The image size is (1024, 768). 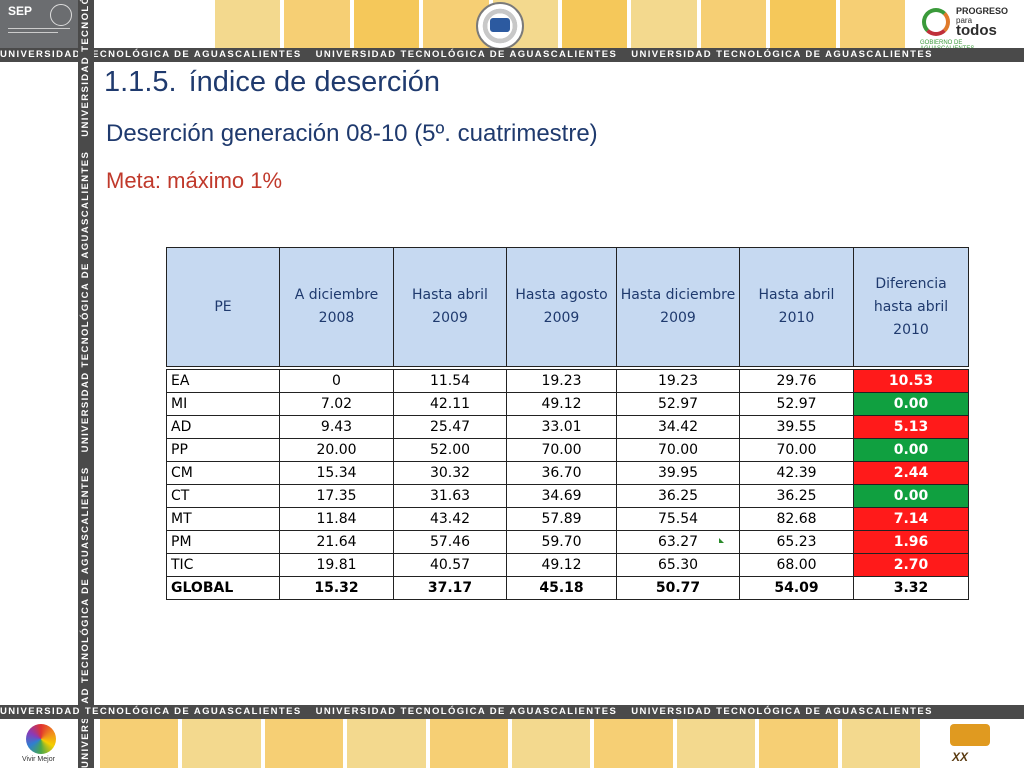 What do you see at coordinates (796, 381) in the screenshot?
I see `value-cell: 29.76` at bounding box center [796, 381].